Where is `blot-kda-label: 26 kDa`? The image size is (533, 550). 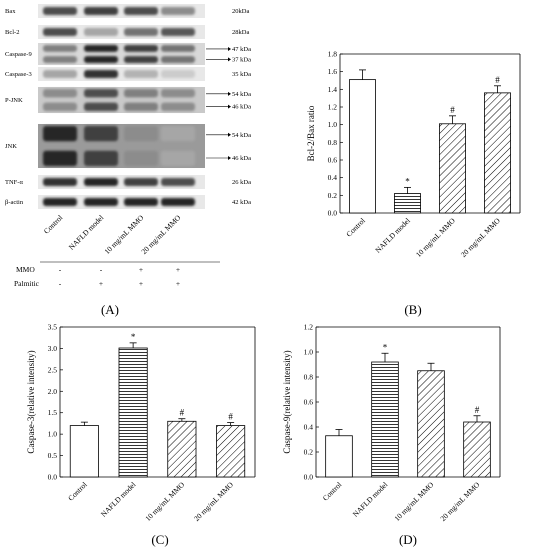
blot-kda-label: 26 kDa is located at coordinates (241, 182).